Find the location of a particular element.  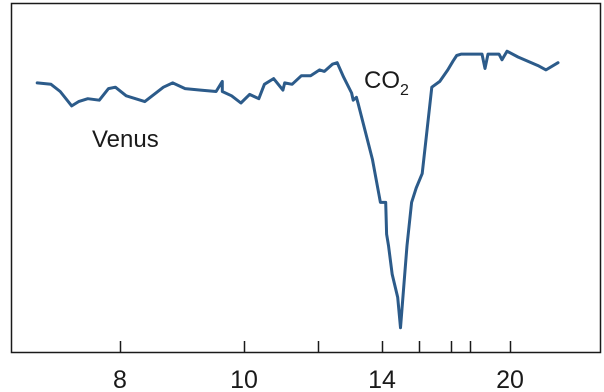

x-tick-label: 10 is located at coordinates (244, 379).